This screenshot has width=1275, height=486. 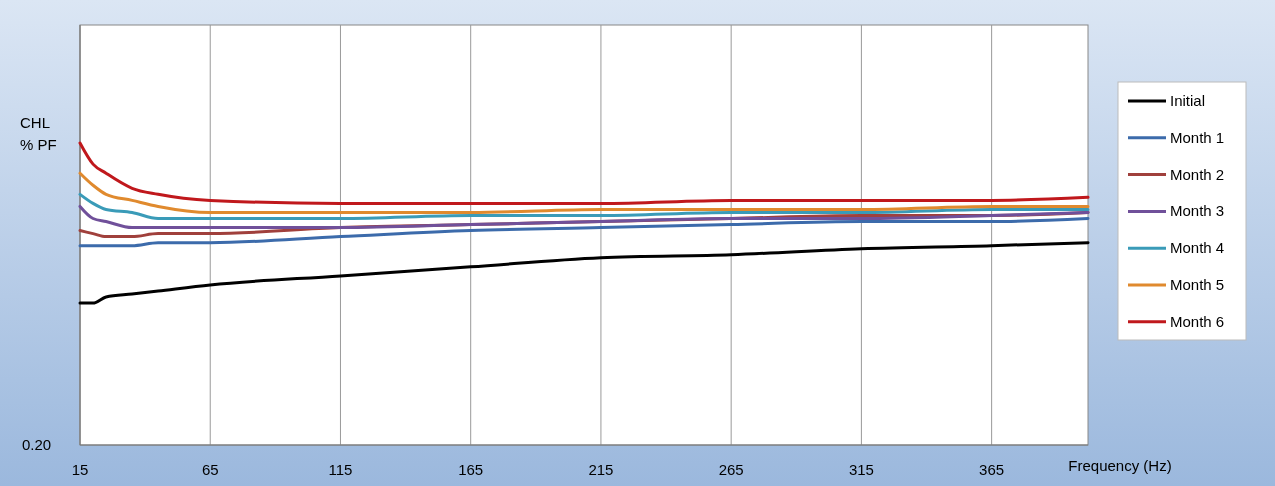 I want to click on legend-label: Month 1, so click(x=1197, y=137).